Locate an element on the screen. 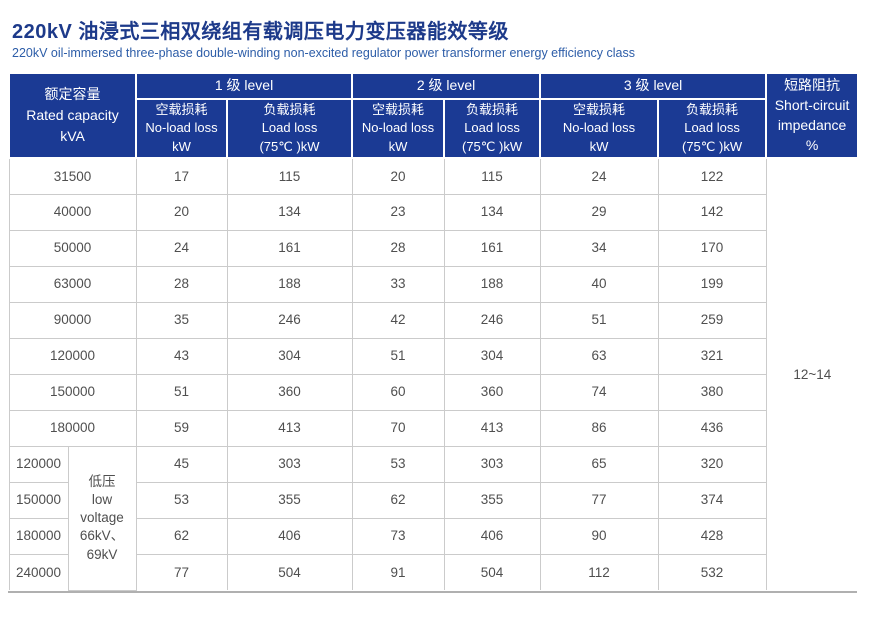 This screenshot has height=630, width=873. table-row: 50000 24 161 28 161 34 170 is located at coordinates (433, 248).